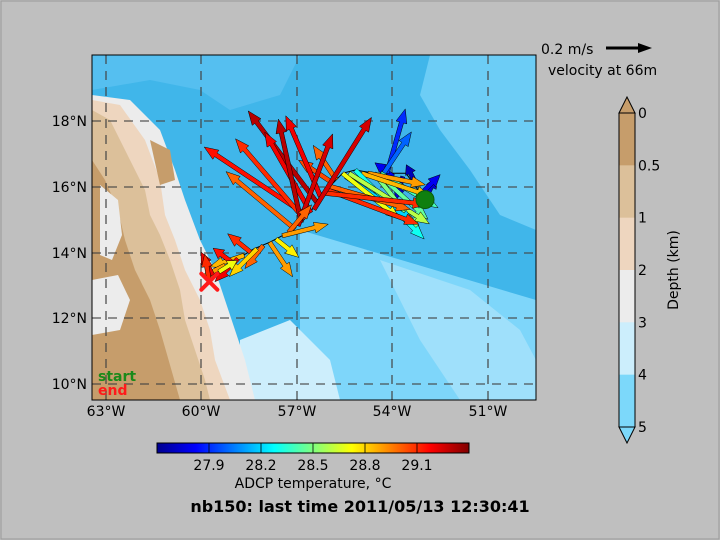 The height and width of the screenshot is (540, 720). I want to click on reference-speed-label: 0.2 m/s, so click(567, 50).